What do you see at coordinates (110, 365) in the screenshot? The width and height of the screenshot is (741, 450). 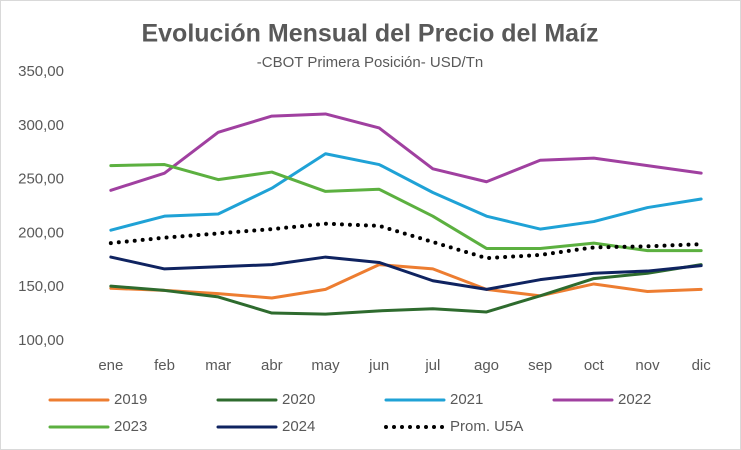 I see `x-tick-label: ene` at bounding box center [110, 365].